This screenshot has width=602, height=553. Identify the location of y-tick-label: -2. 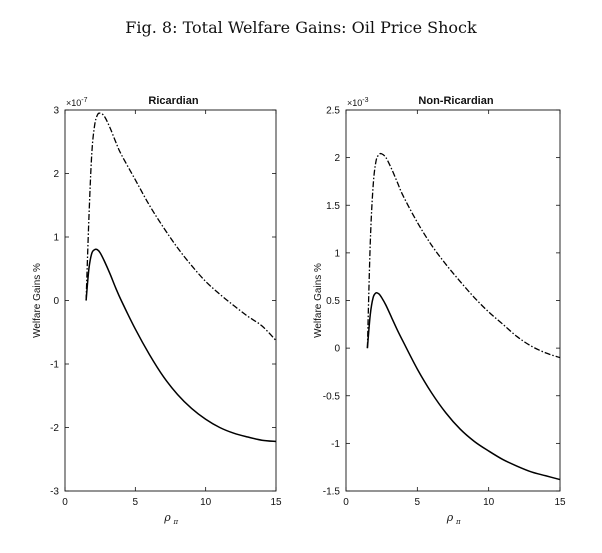
(54, 428).